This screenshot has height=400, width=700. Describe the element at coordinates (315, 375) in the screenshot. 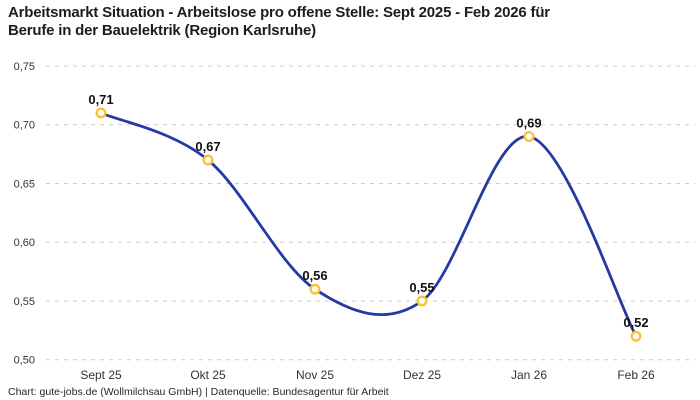

I see `x-tick-label: Nov 25` at that location.